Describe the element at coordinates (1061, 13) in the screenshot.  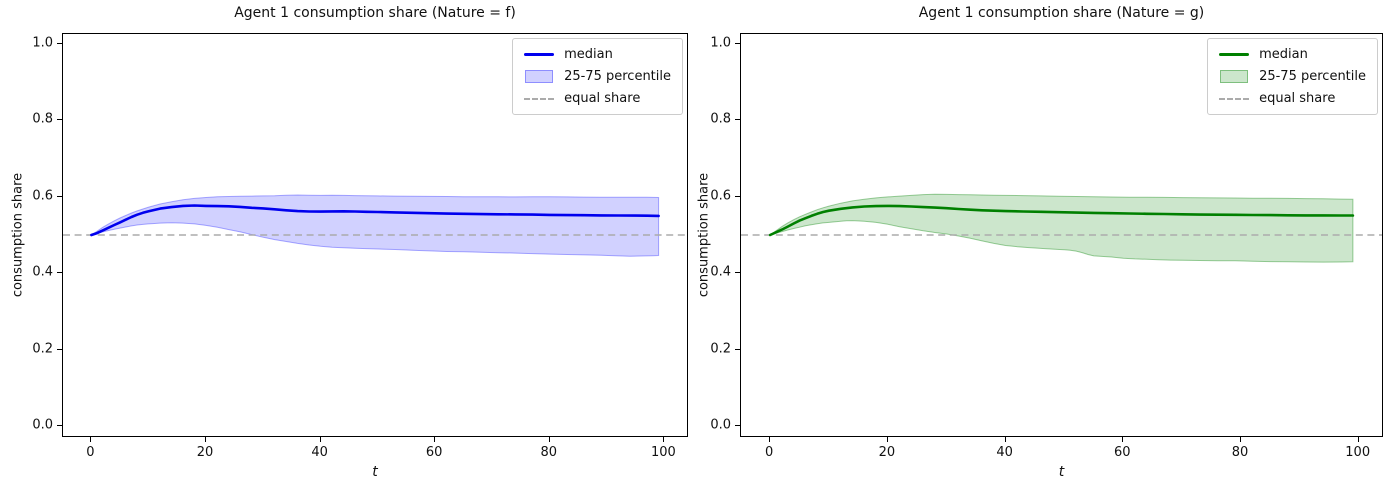
I see `chart-title: Agent 1 consumption share (Nature = g)` at that location.